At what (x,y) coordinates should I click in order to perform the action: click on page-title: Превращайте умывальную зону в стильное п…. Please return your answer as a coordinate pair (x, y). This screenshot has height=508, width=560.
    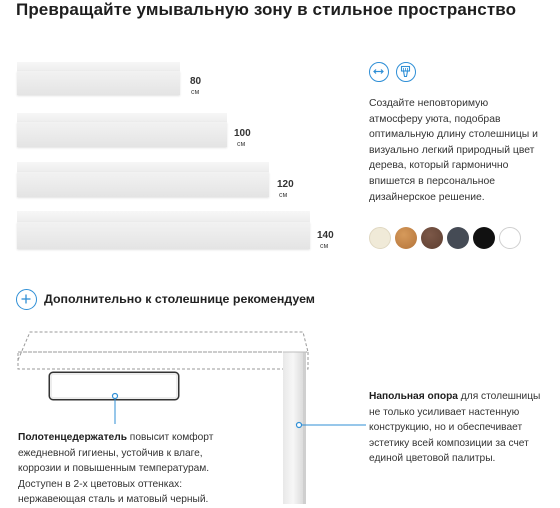
    Looking at the image, I should click on (266, 9).